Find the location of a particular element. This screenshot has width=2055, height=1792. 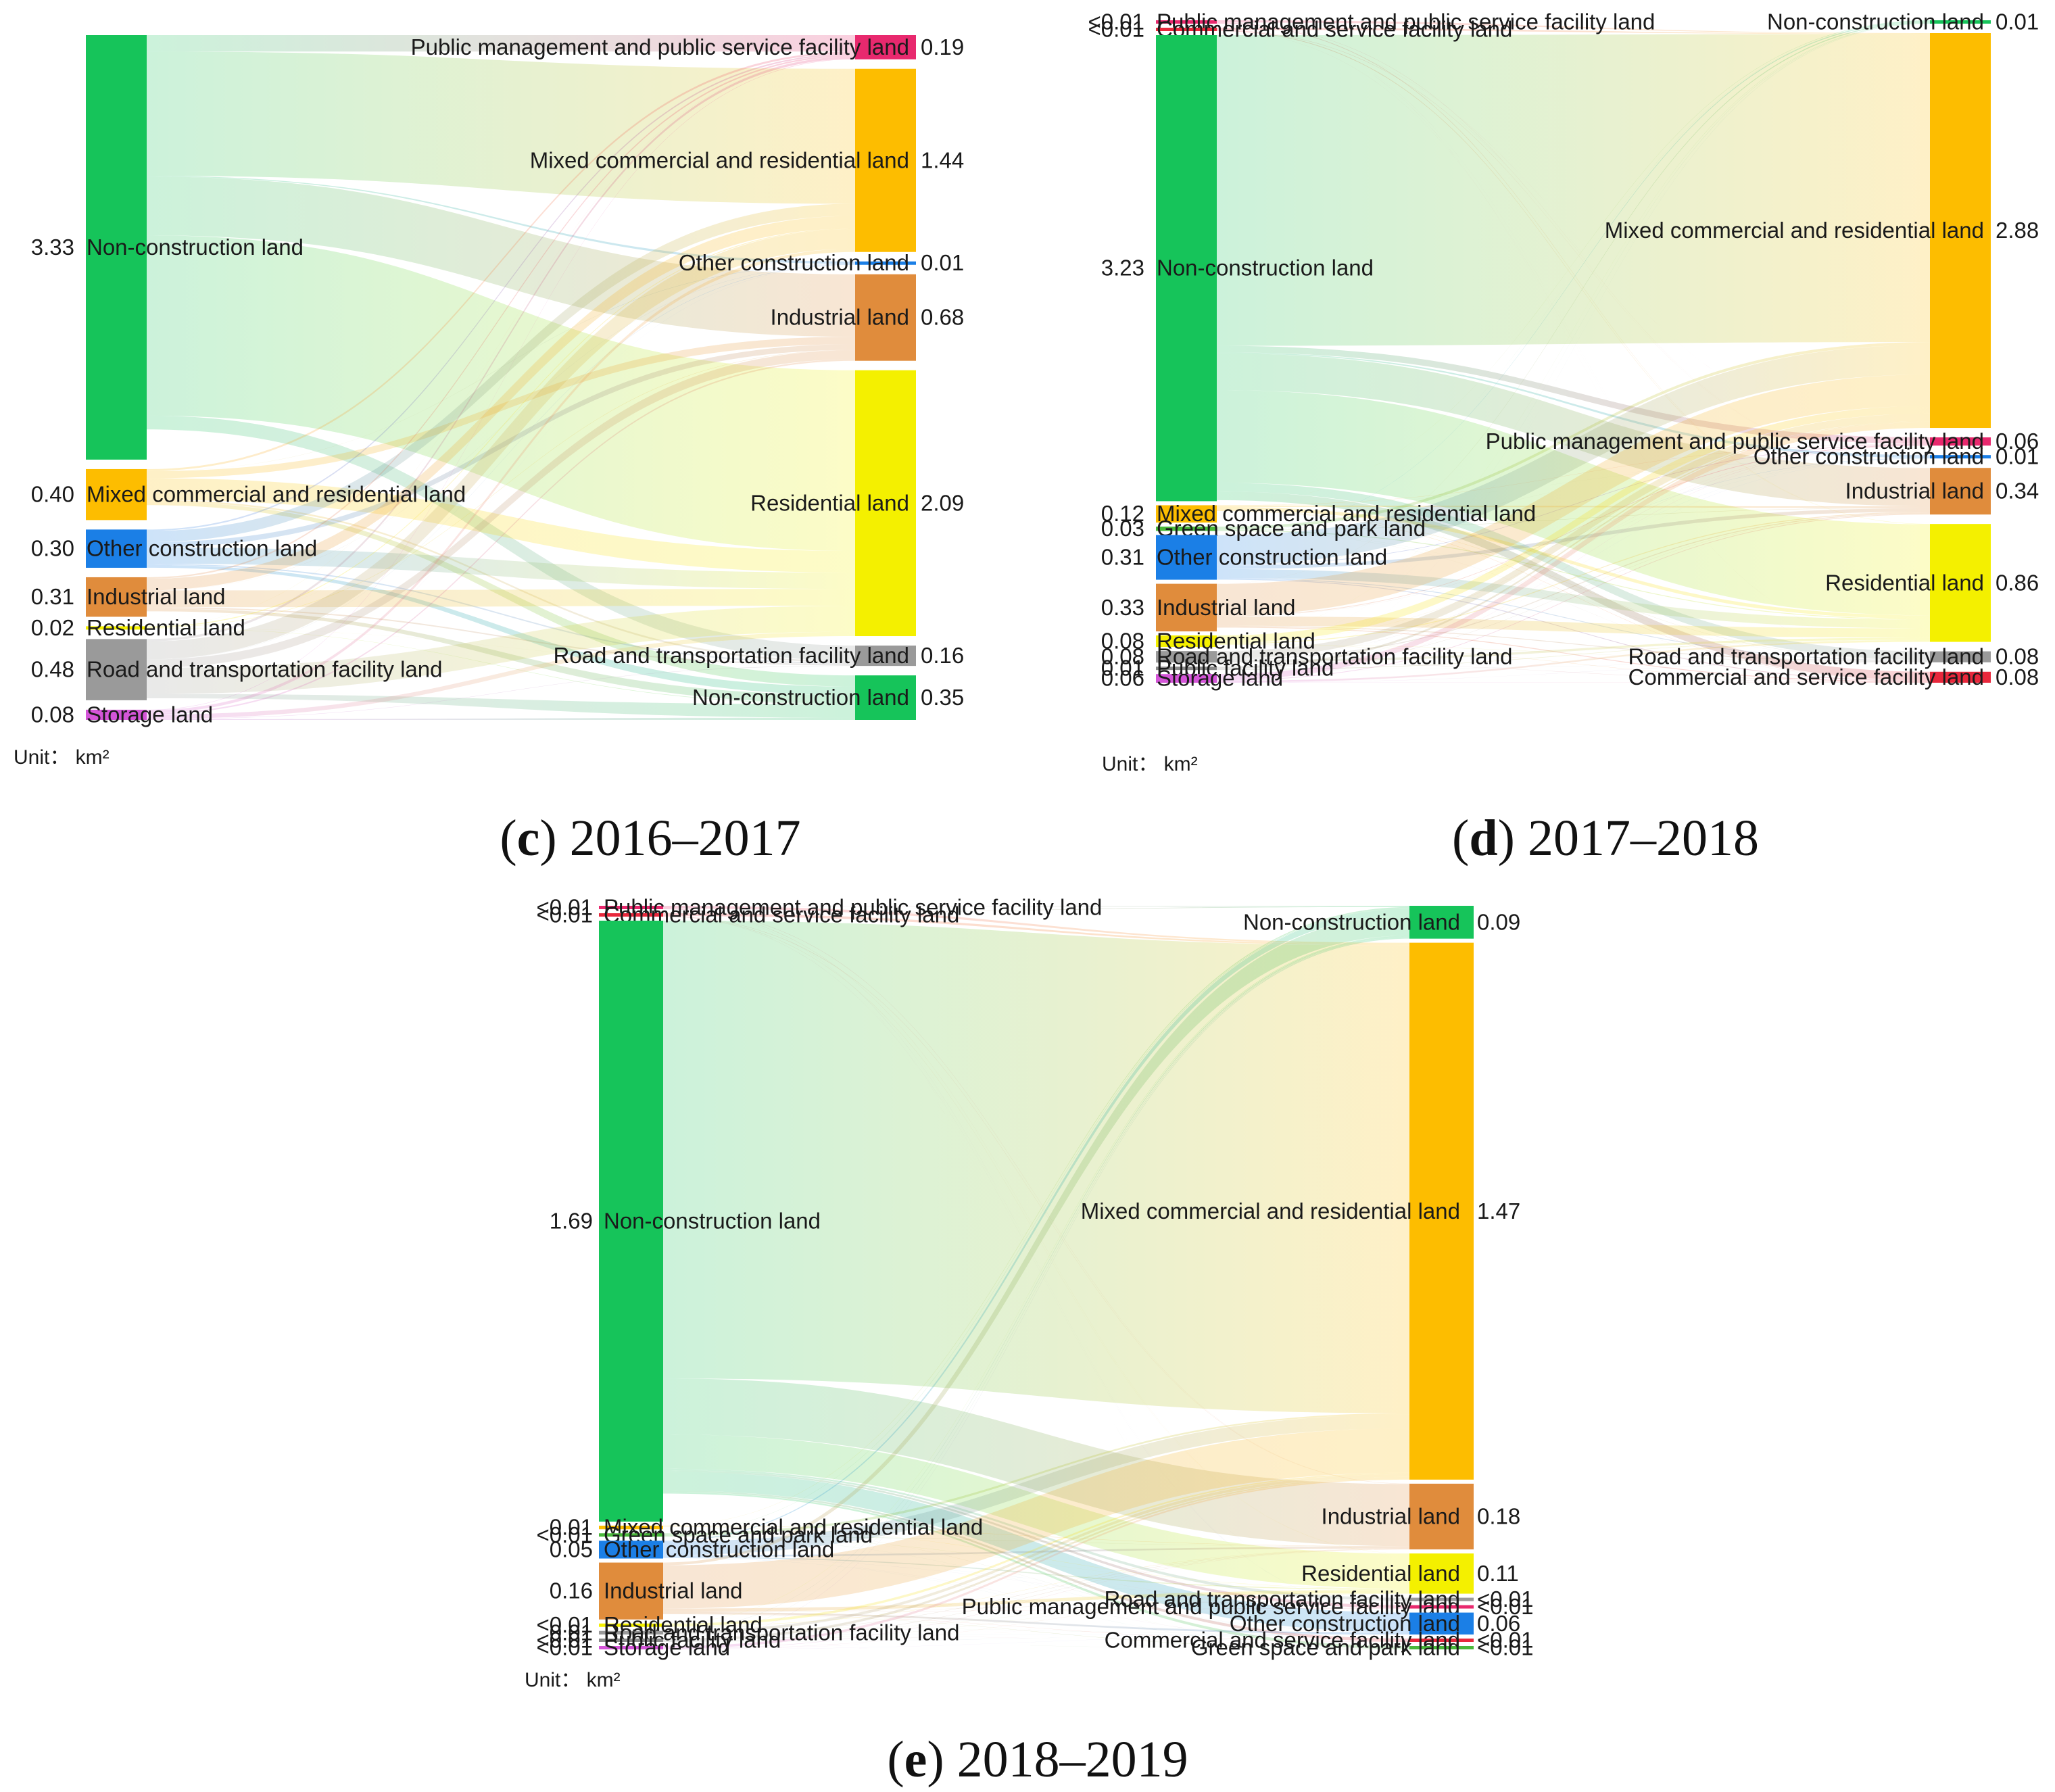

flow-green-space-and-park-land-to-other-construction-land is located at coordinates (1036, 1584).